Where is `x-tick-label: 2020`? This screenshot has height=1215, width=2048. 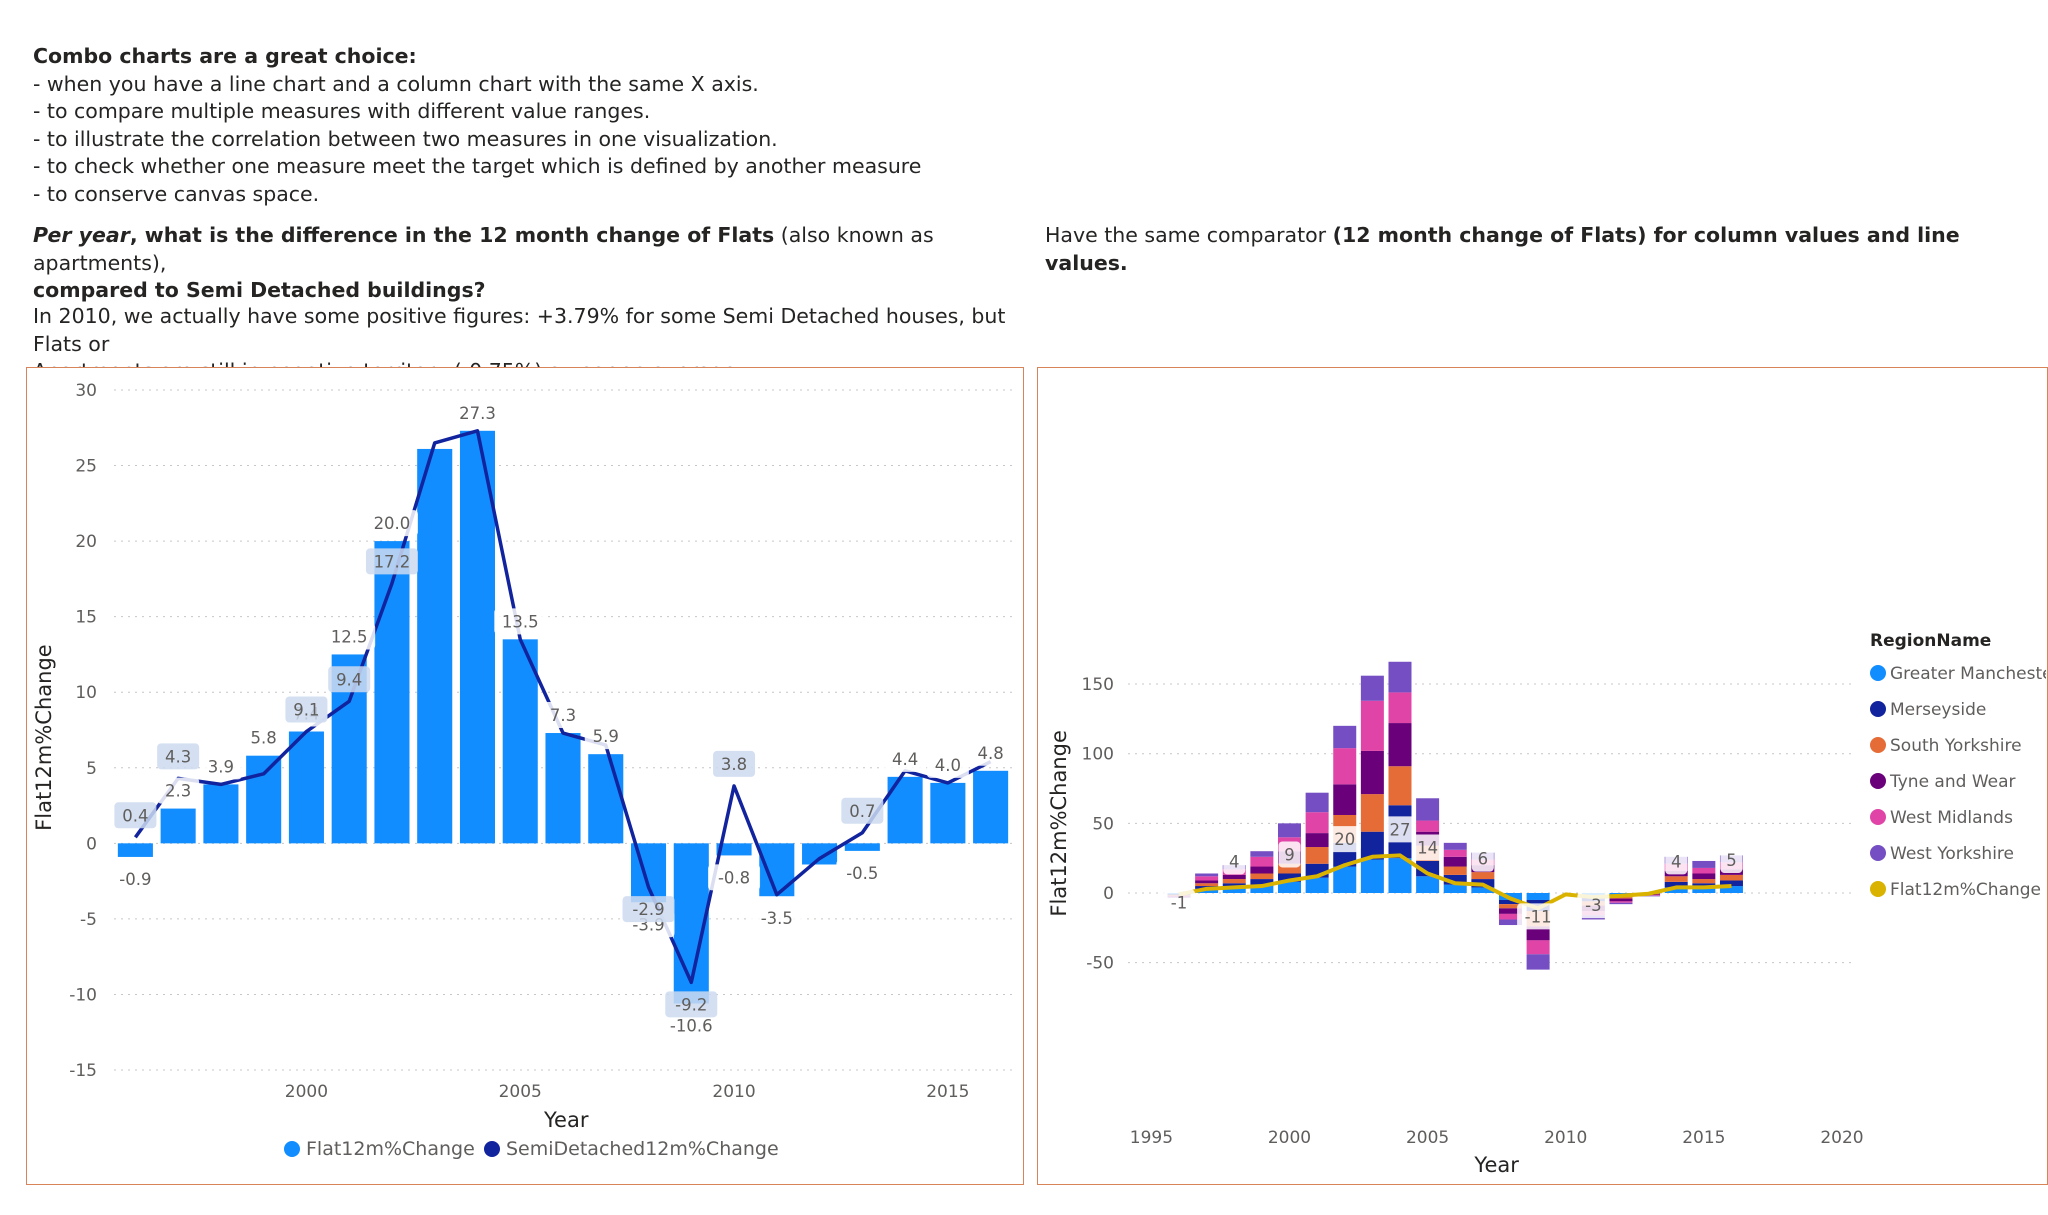 x-tick-label: 2020 is located at coordinates (1841, 1138).